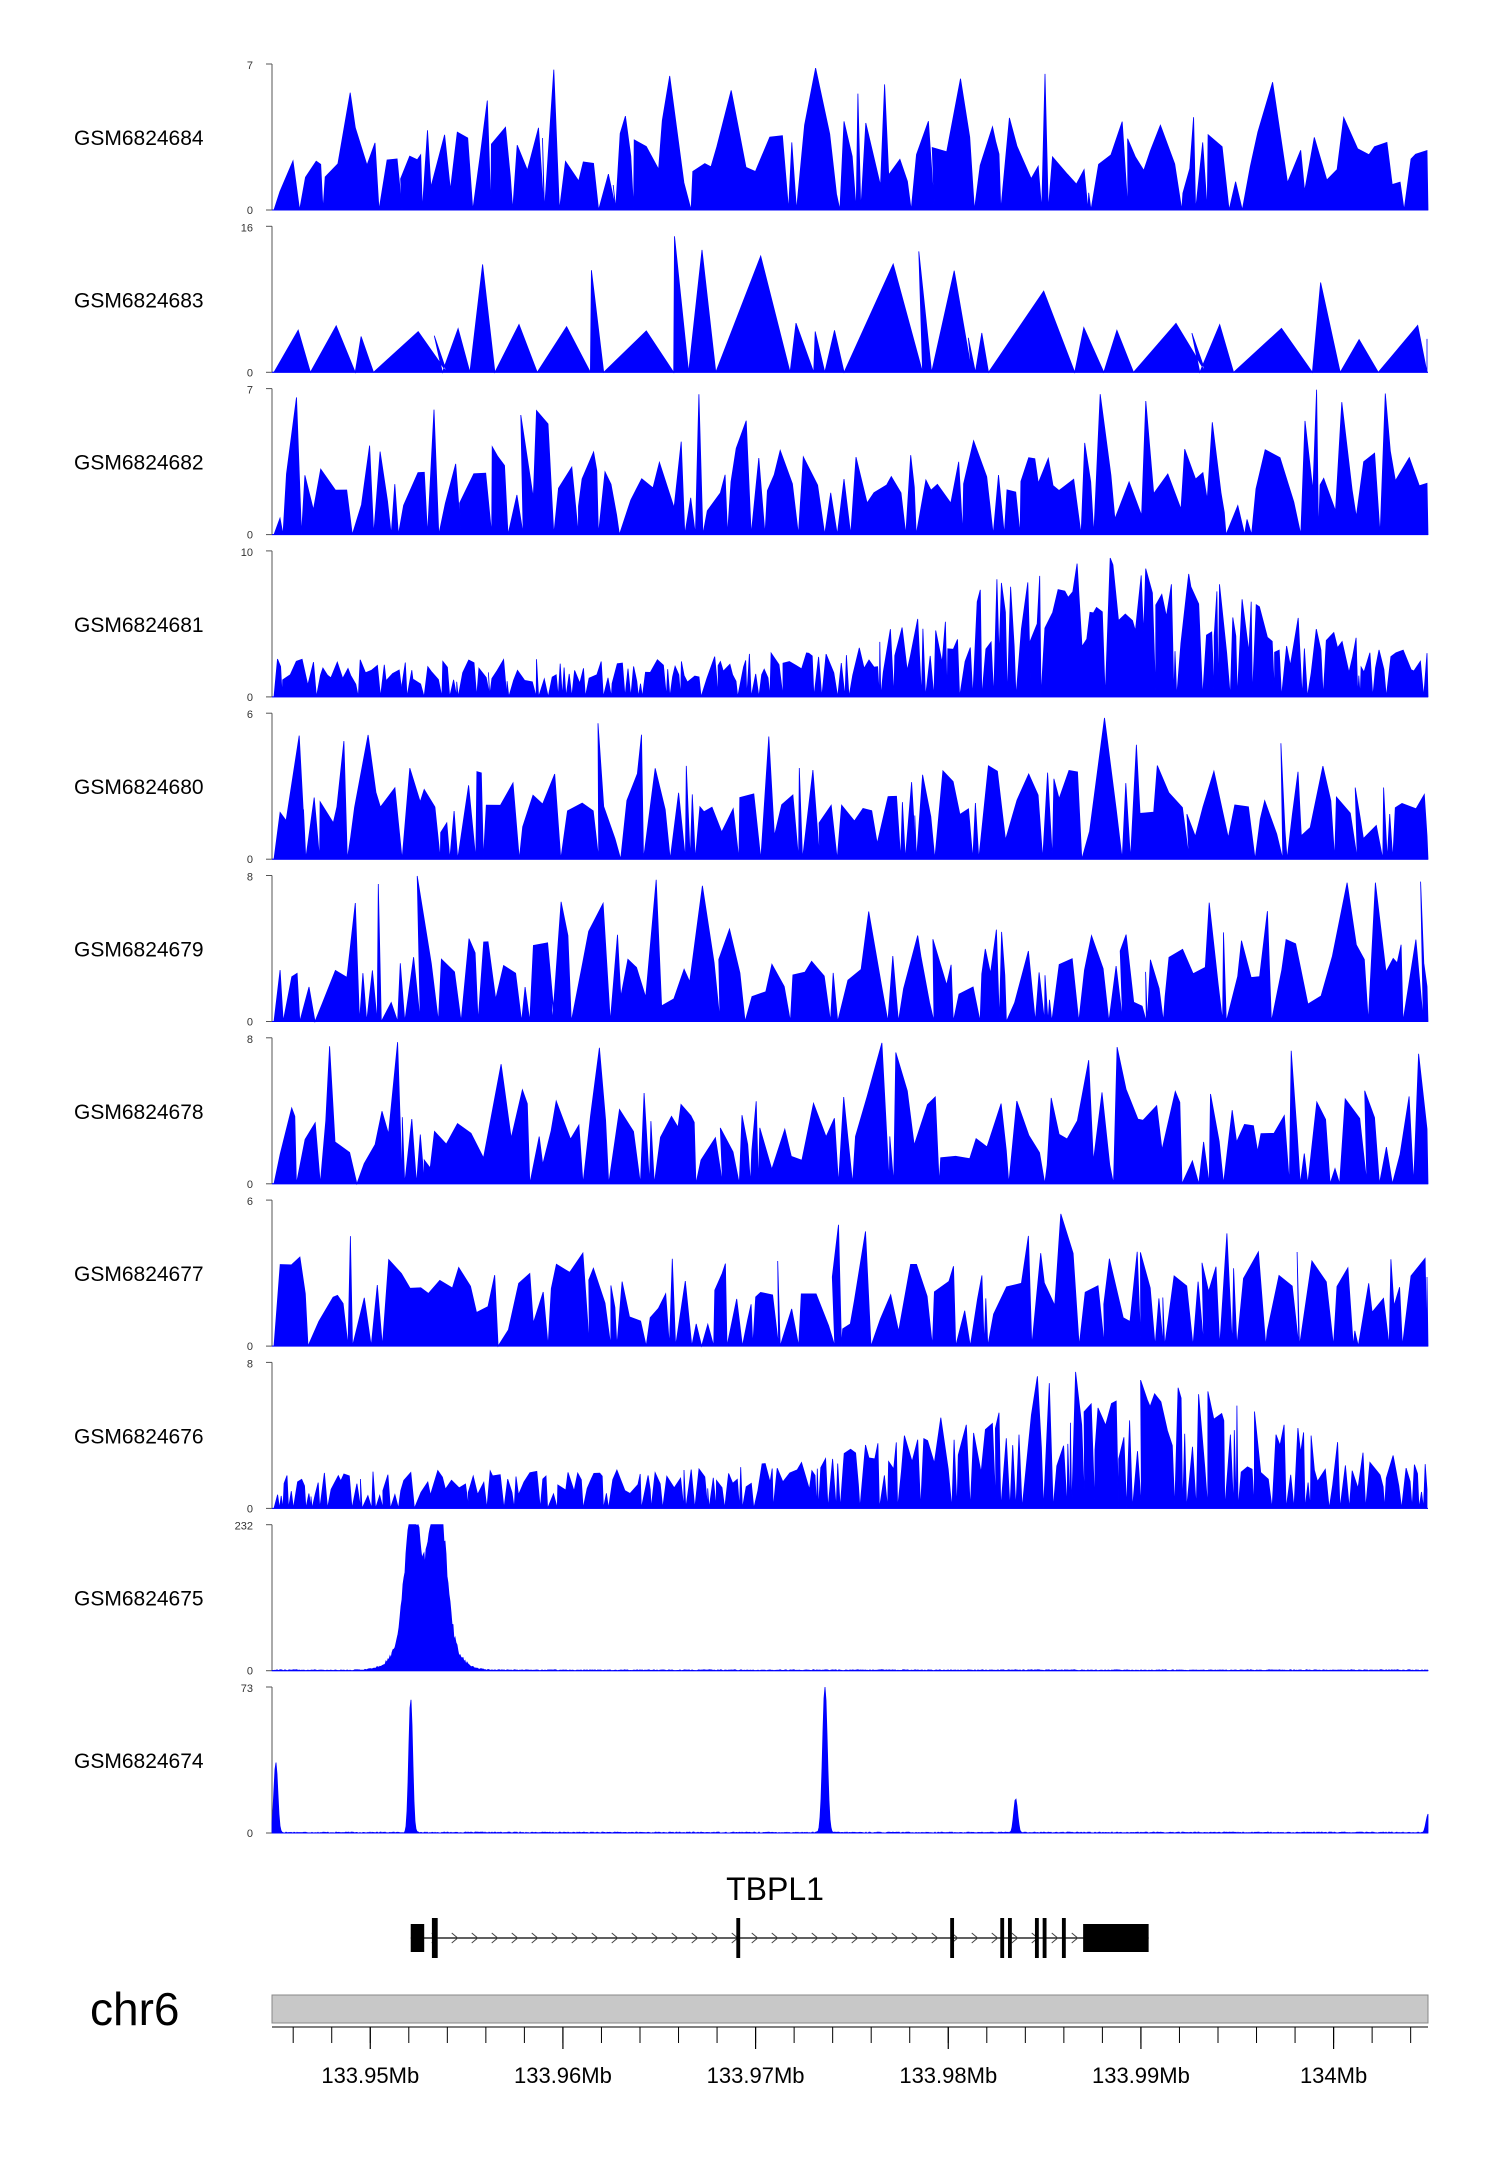 This screenshot has width=1500, height=2170. Describe the element at coordinates (247, 553) in the screenshot. I see `y-max-label: 10` at that location.